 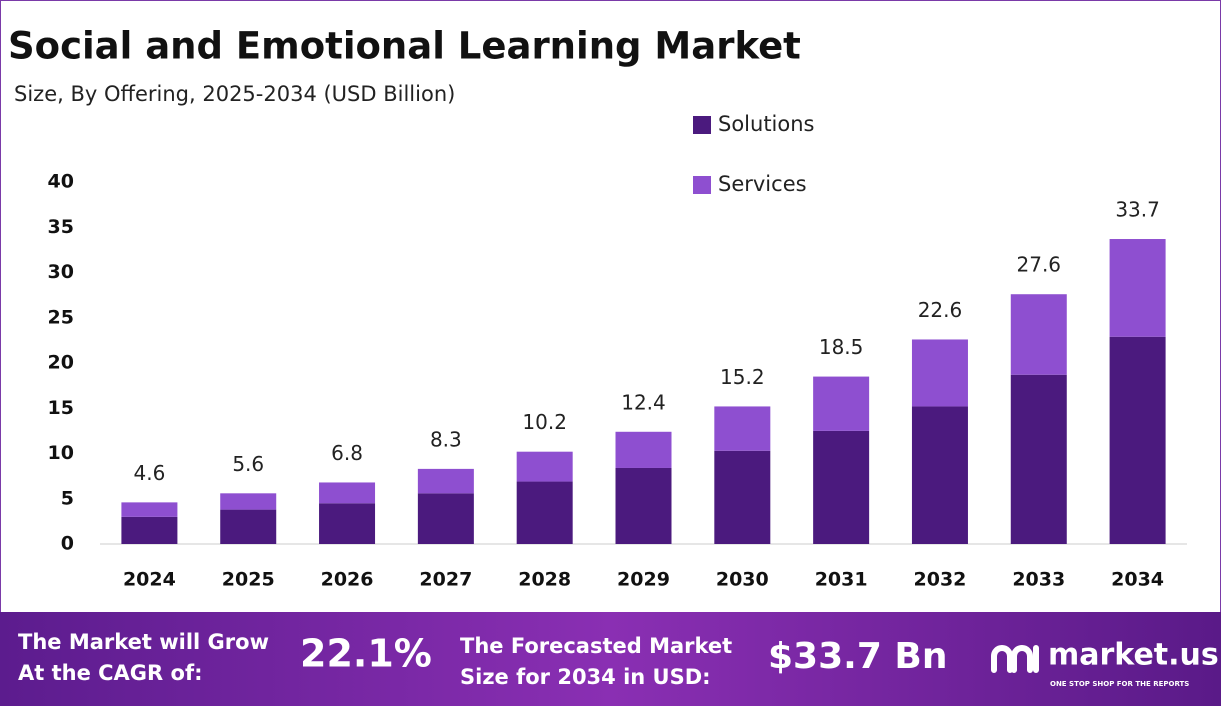 I want to click on brand: market.us, so click(x=1133, y=655).